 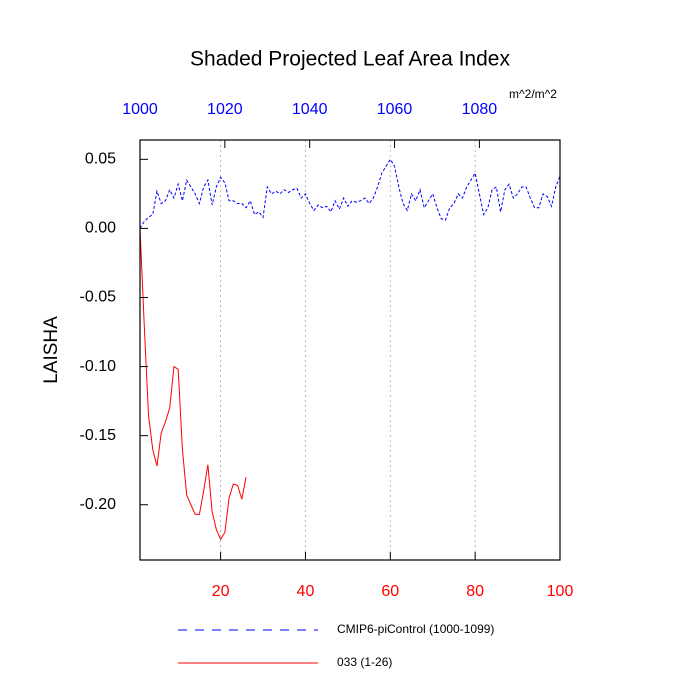 I want to click on x-tick-label: 60, so click(x=390, y=591).